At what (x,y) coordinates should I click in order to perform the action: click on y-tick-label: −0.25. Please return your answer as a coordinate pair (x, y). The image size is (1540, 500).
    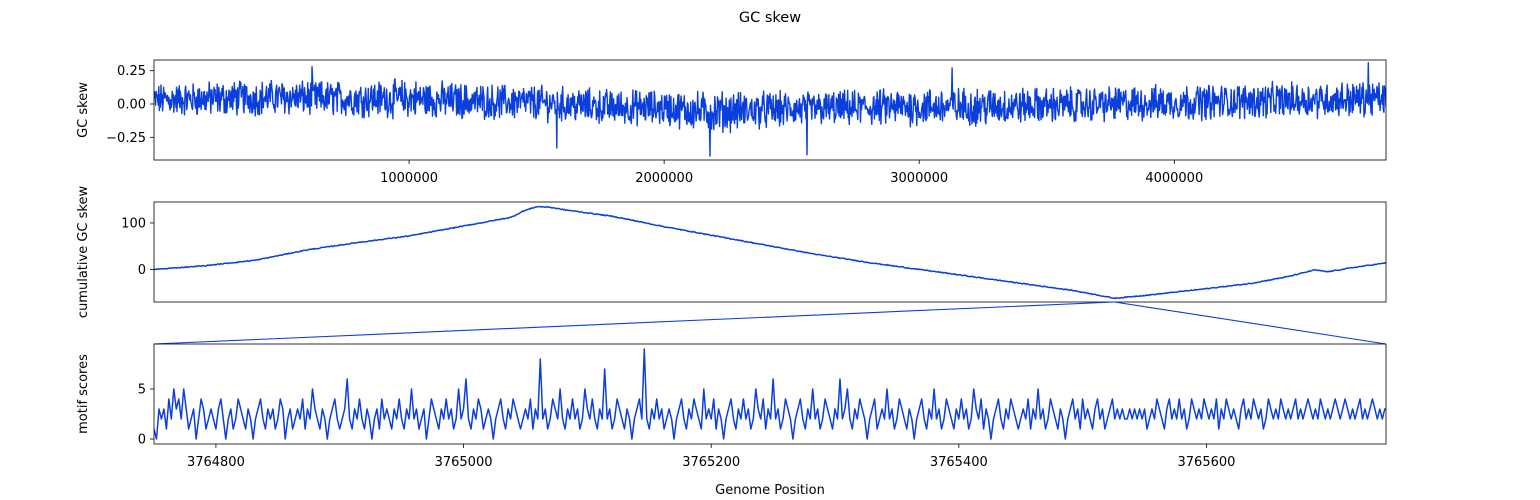
    Looking at the image, I should click on (126, 138).